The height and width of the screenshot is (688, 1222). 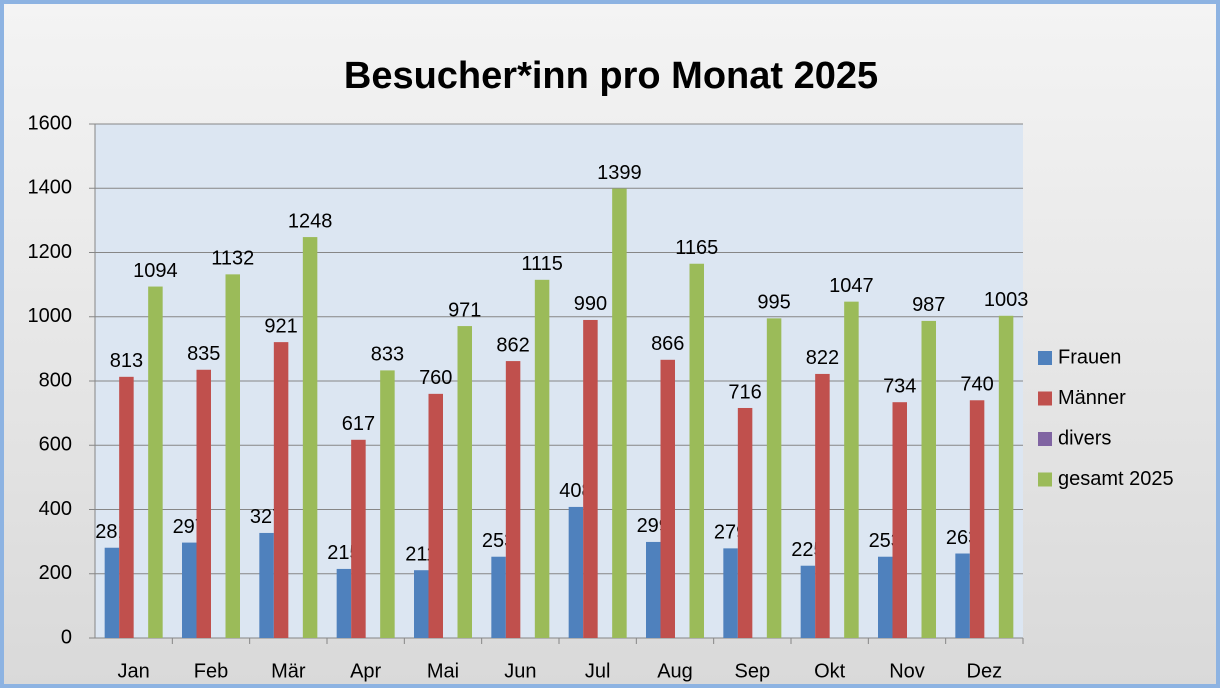 I want to click on data-label: 1115, so click(x=542, y=264).